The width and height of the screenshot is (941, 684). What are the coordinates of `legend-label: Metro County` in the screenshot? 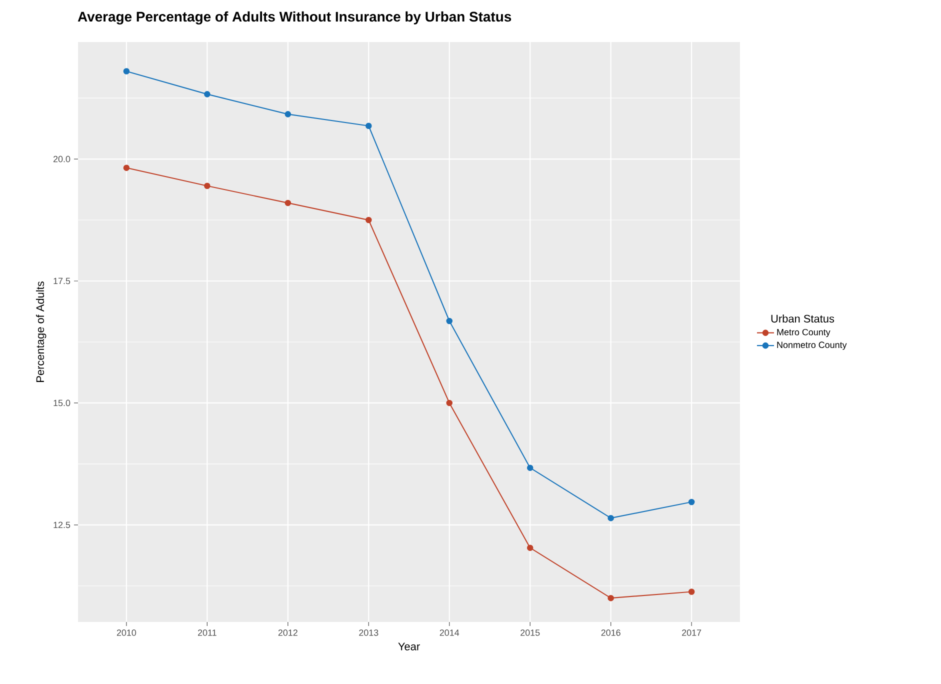 It's located at (803, 333).